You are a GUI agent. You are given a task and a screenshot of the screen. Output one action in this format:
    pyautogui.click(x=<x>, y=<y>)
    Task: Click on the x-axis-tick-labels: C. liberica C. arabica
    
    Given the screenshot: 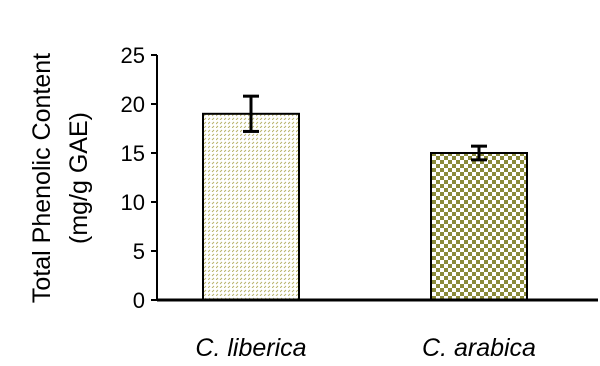 What is the action you would take?
    pyautogui.click(x=365, y=348)
    